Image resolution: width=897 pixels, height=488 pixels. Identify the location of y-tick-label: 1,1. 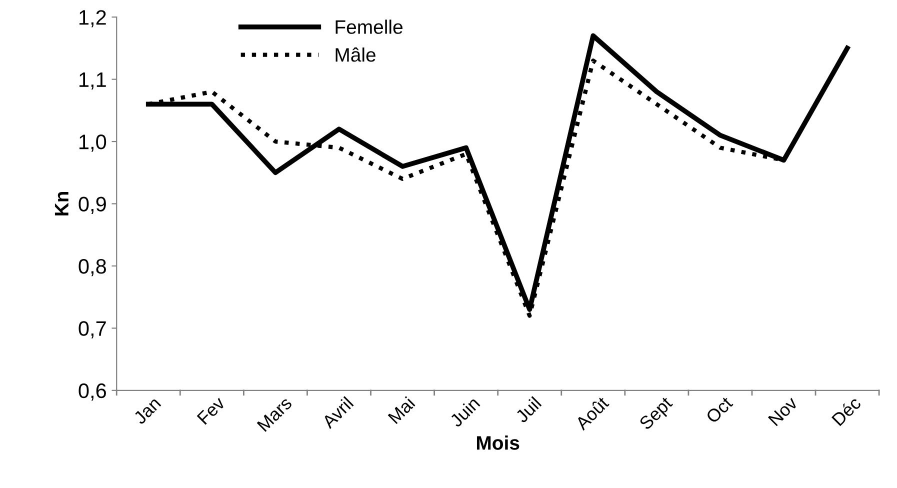
(93, 81).